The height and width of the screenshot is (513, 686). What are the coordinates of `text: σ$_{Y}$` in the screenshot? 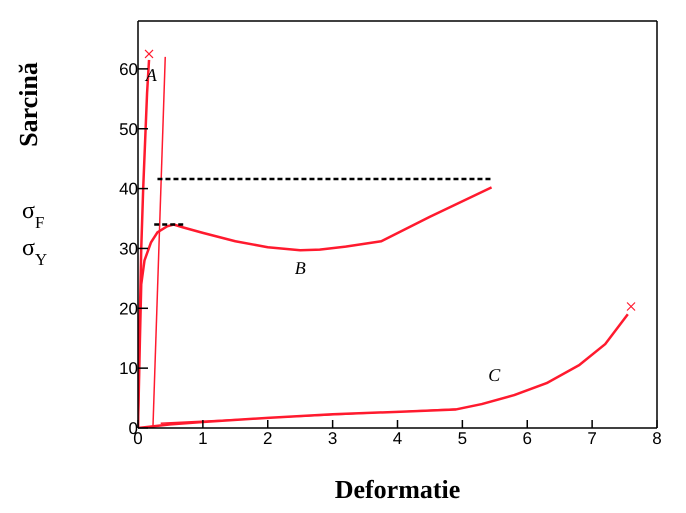 It's located at (35, 251).